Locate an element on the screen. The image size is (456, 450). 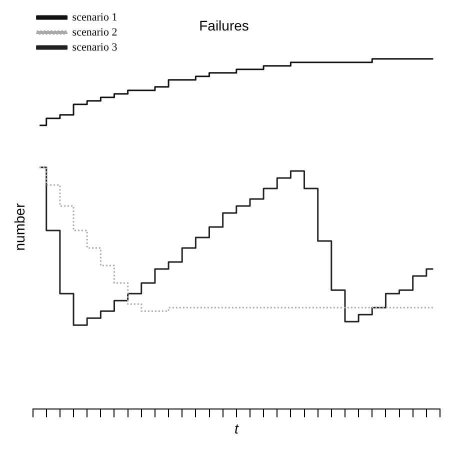
legend-label: scenario 1 is located at coordinates (95, 17).